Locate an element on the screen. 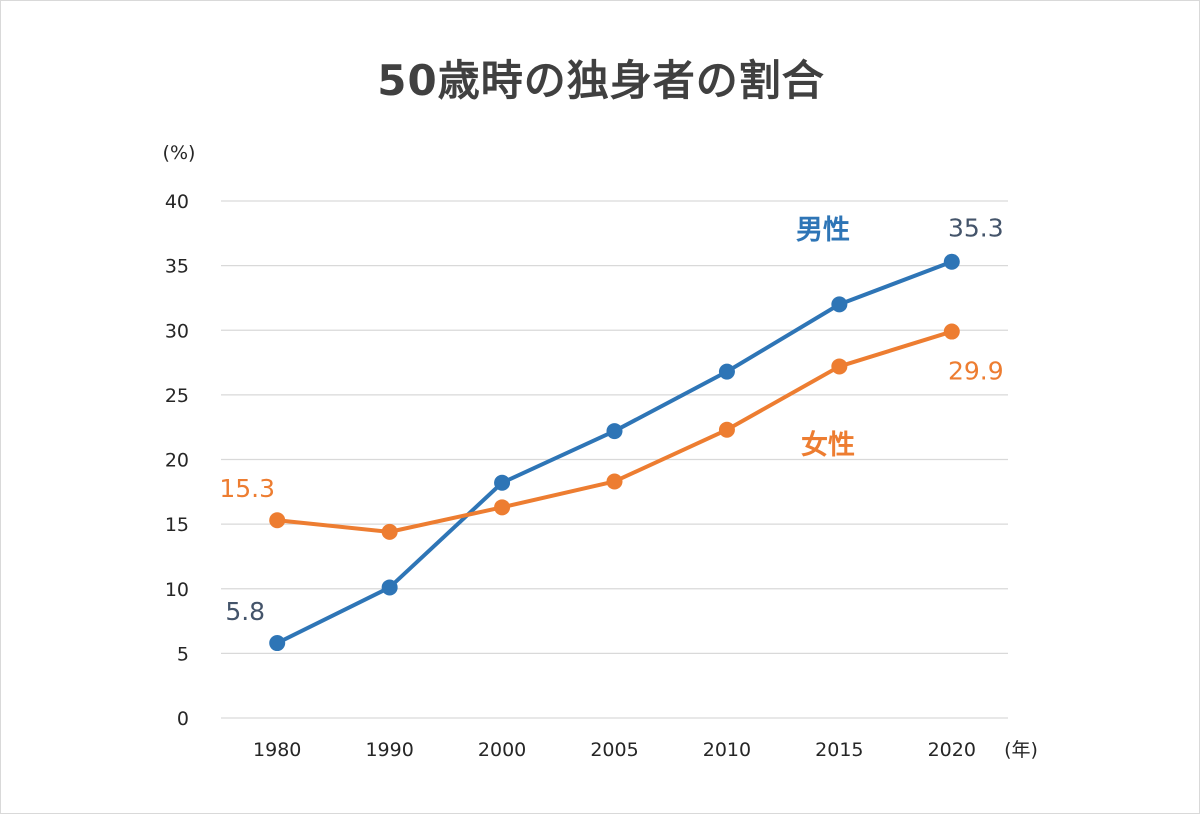 Image resolution: width=1200 pixels, height=814 pixels. x-tick-label: 2020 is located at coordinates (952, 750).